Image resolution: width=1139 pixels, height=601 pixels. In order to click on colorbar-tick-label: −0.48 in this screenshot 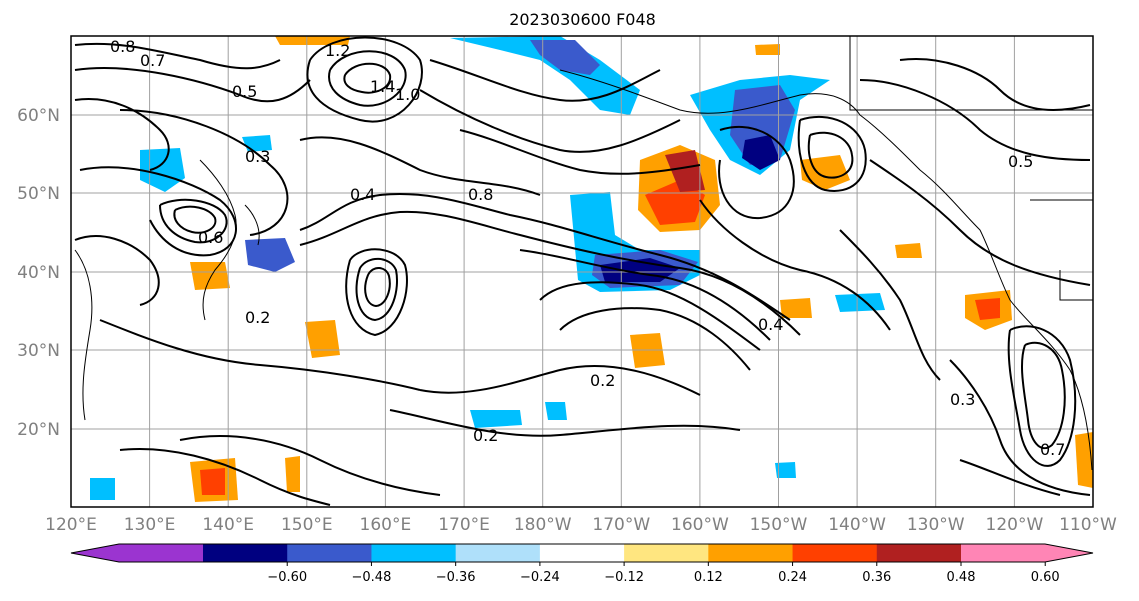, I will do `click(372, 577)`.